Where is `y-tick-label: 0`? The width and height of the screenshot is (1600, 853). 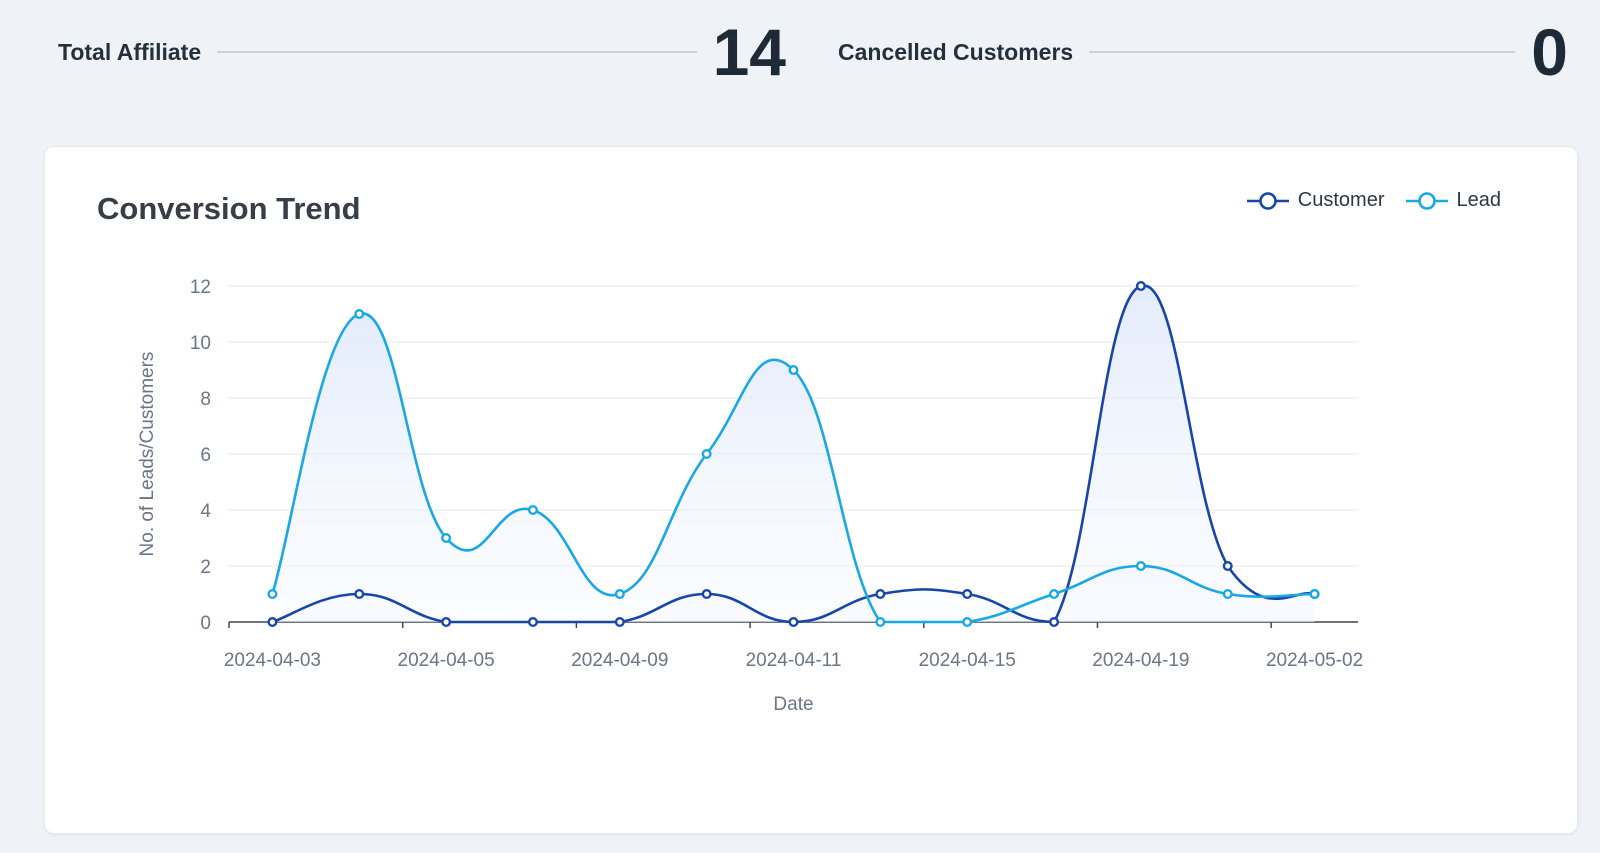 y-tick-label: 0 is located at coordinates (205, 623).